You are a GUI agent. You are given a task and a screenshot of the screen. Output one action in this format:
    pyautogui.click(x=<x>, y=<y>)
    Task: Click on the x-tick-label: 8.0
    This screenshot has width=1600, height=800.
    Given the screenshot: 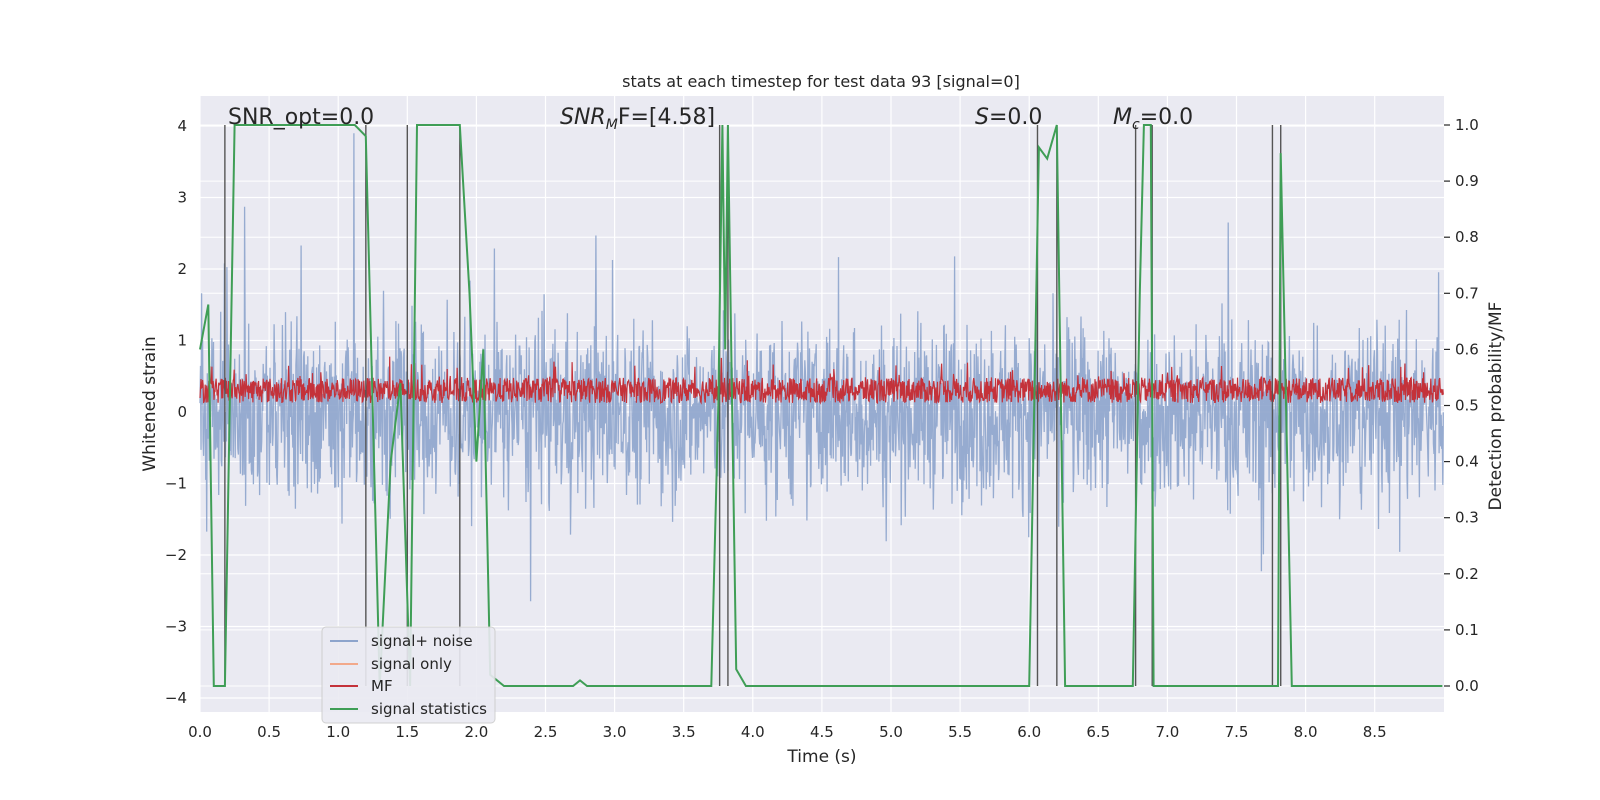 What is the action you would take?
    pyautogui.click(x=1306, y=732)
    